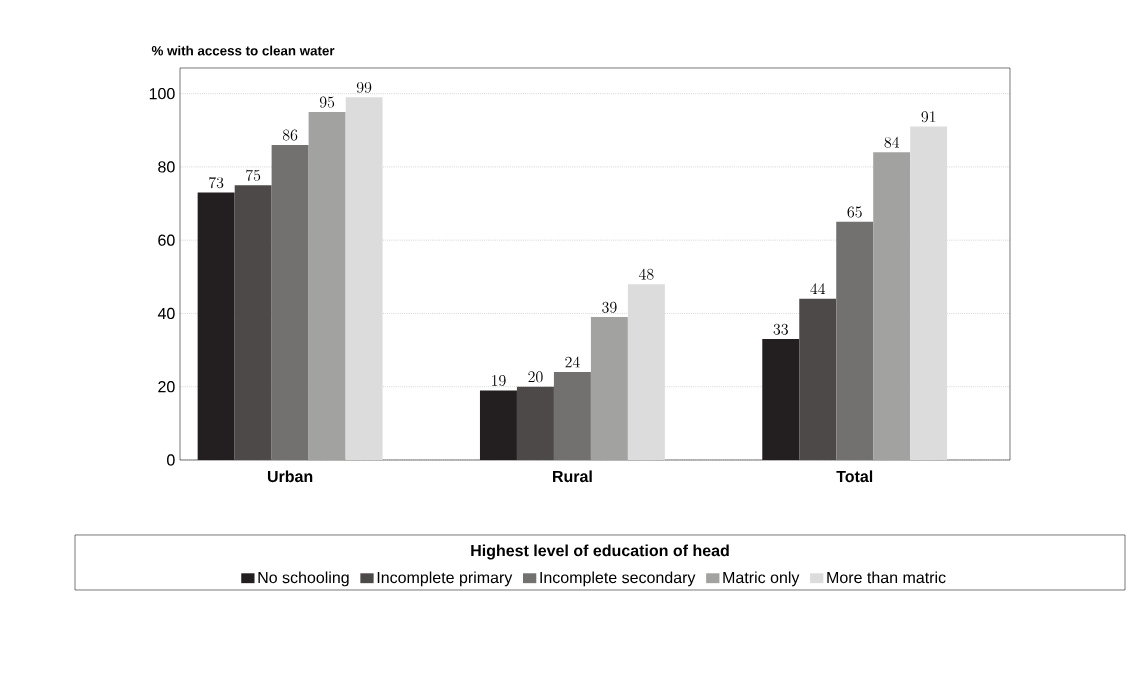 This screenshot has width=1133, height=681. What do you see at coordinates (445, 579) in the screenshot?
I see `legend-label: Incomplete primary` at bounding box center [445, 579].